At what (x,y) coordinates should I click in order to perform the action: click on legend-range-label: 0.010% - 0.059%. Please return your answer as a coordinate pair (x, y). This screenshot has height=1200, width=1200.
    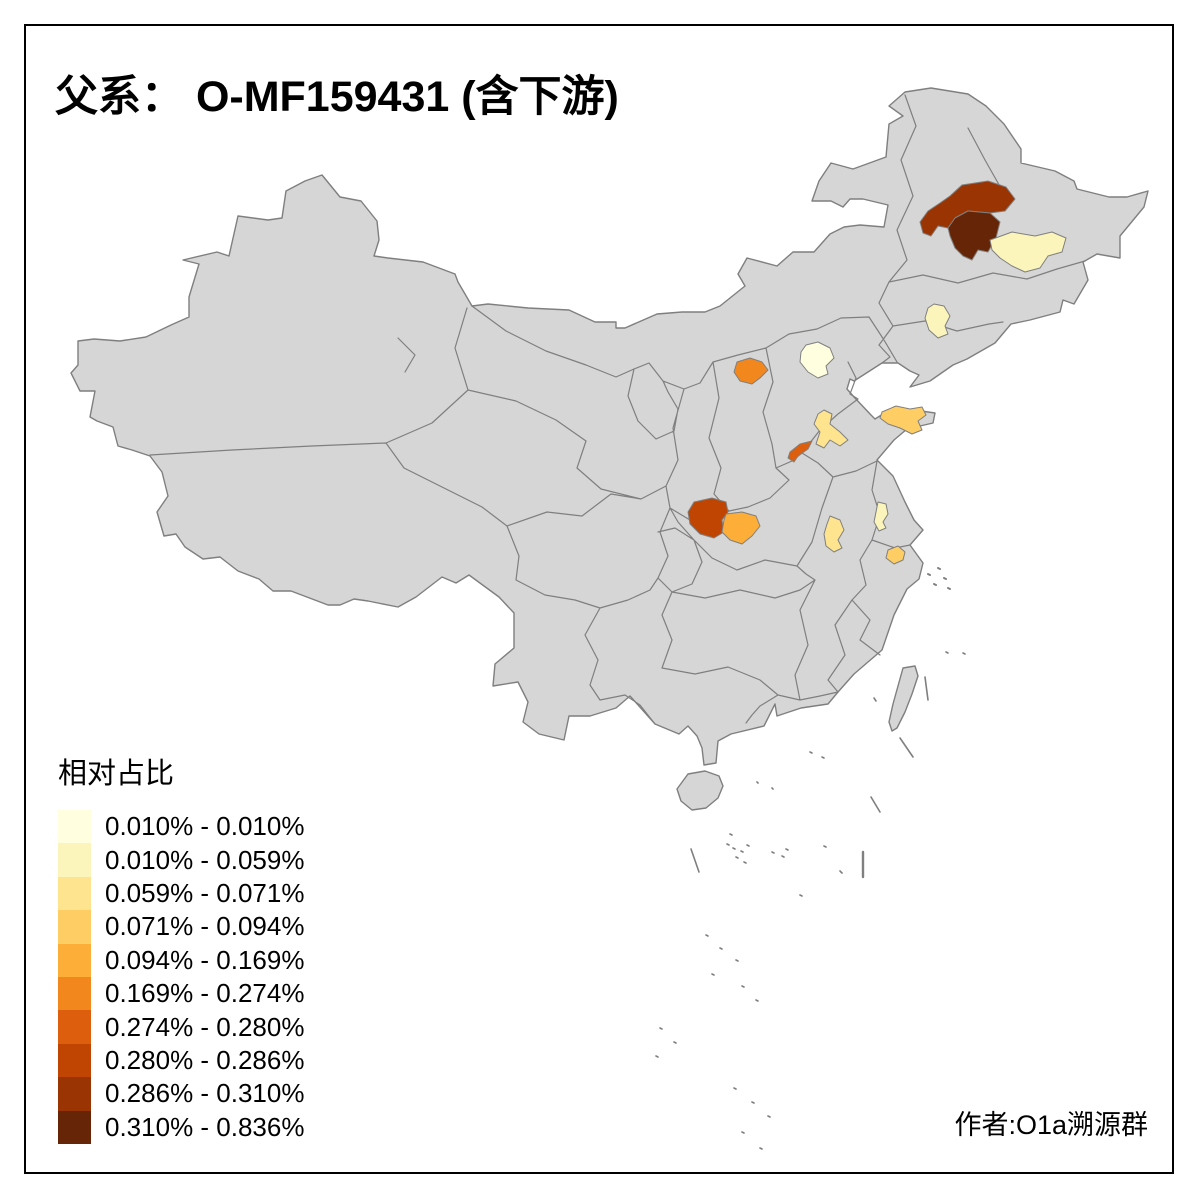
    Looking at the image, I should click on (205, 859).